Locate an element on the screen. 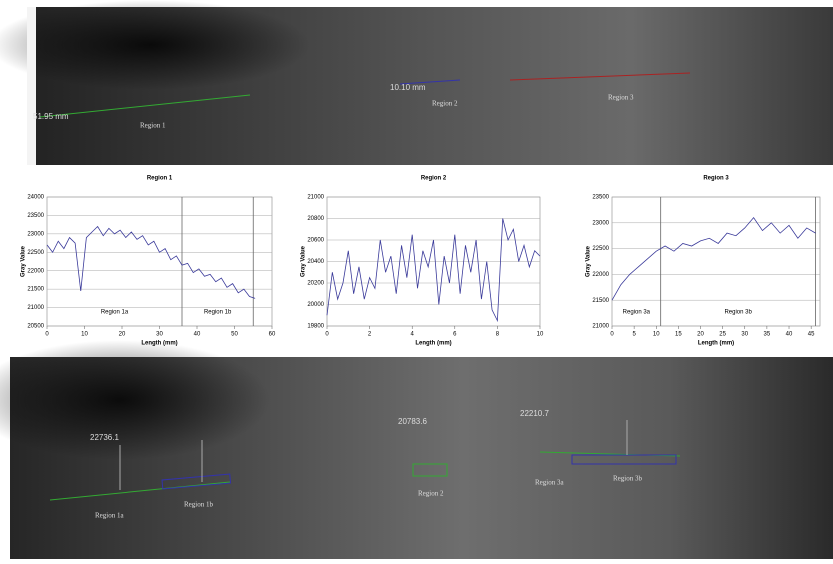 Image resolution: width=833 pixels, height=564 pixels. x-tick-label: 5 is located at coordinates (634, 335).